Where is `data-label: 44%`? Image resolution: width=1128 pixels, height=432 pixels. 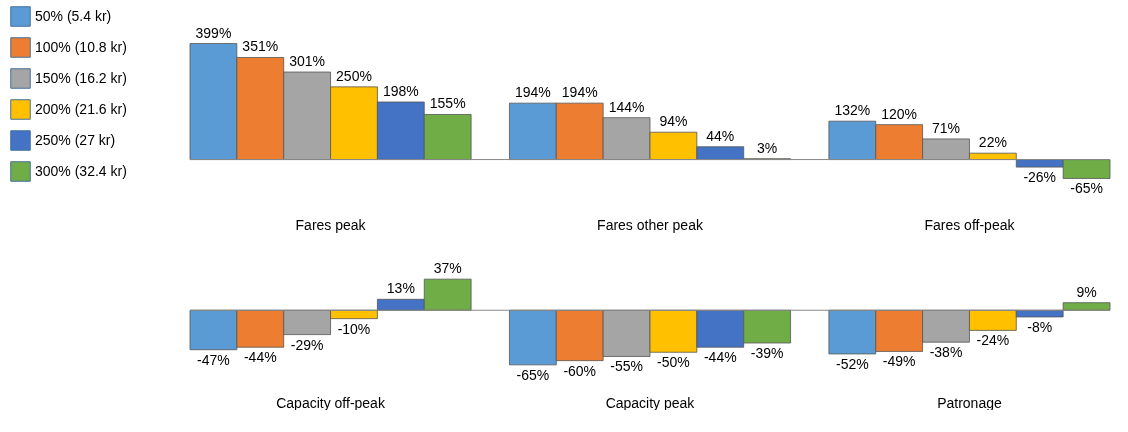 data-label: 44% is located at coordinates (720, 135).